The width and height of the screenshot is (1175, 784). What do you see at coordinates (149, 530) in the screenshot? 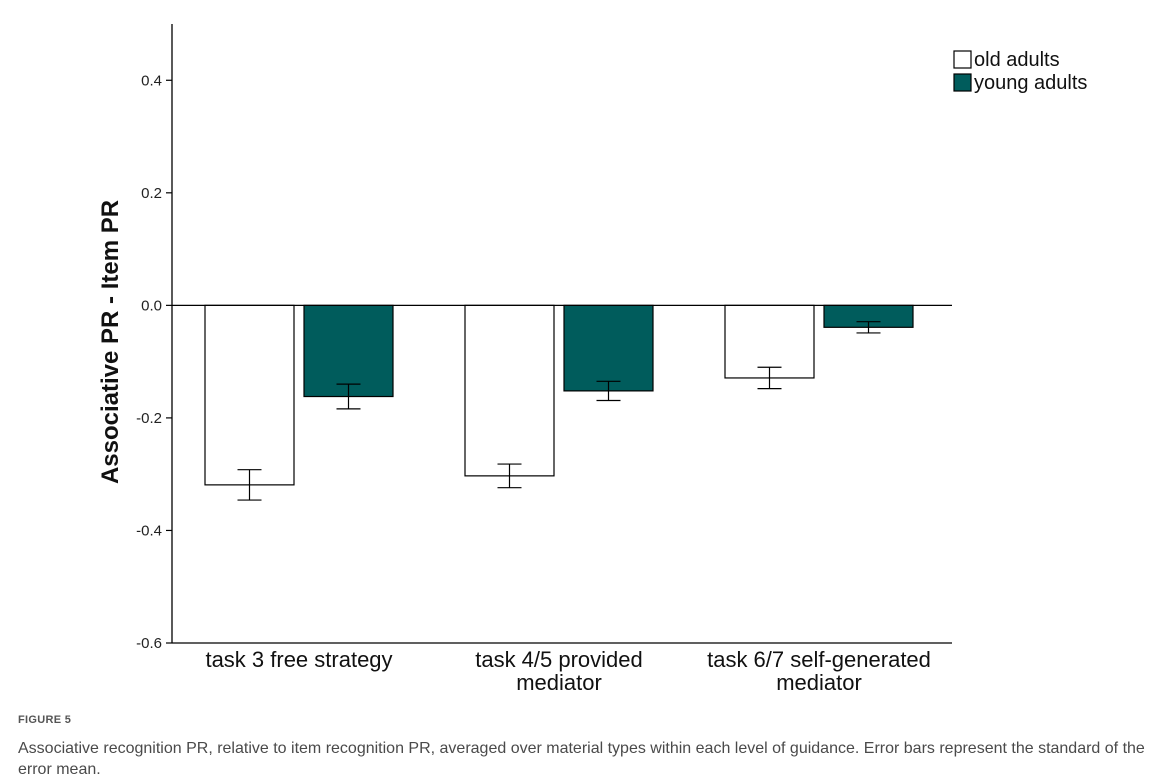
I see `y-tick-label: -0.4` at bounding box center [149, 530].